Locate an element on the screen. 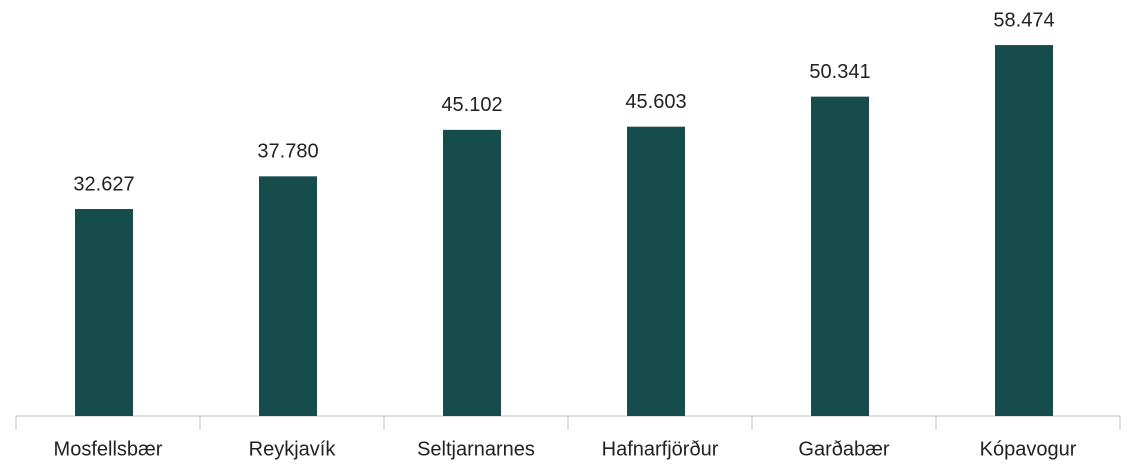 Image resolution: width=1132 pixels, height=466 pixels. value-label: 58.474 is located at coordinates (1023, 20).